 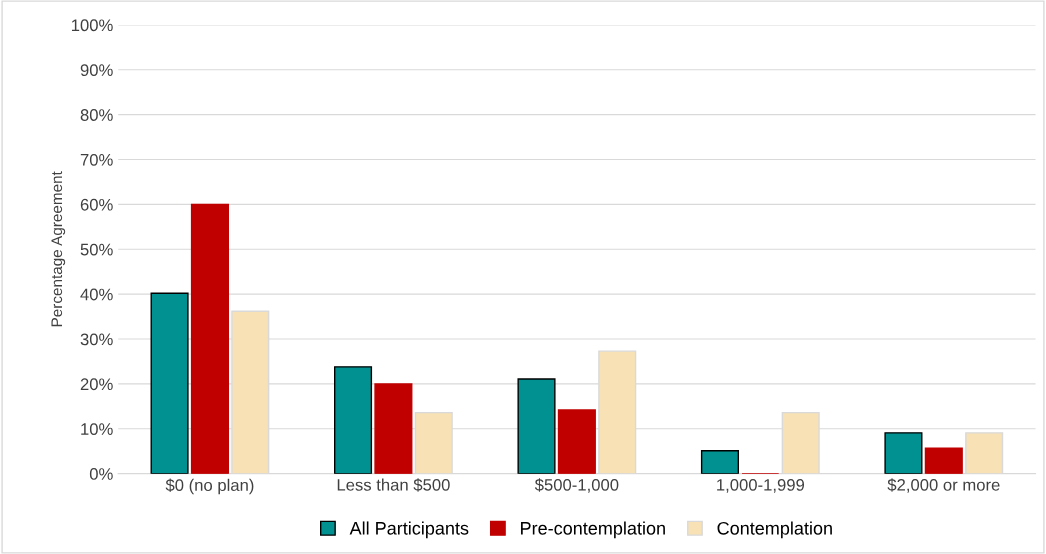 What do you see at coordinates (96, 70) in the screenshot?
I see `y-tick-label: 90%` at bounding box center [96, 70].